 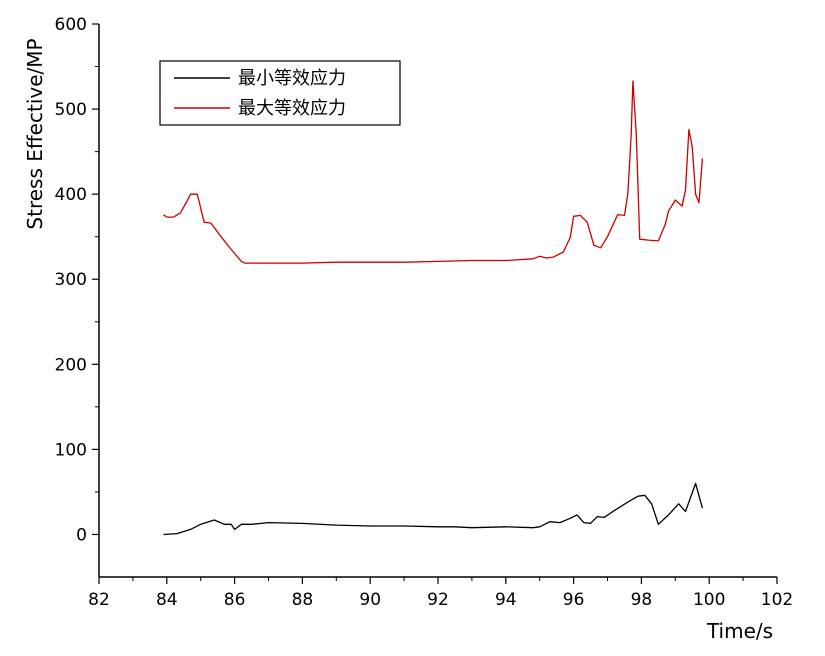 I want to click on legend-frame, so click(x=280, y=93).